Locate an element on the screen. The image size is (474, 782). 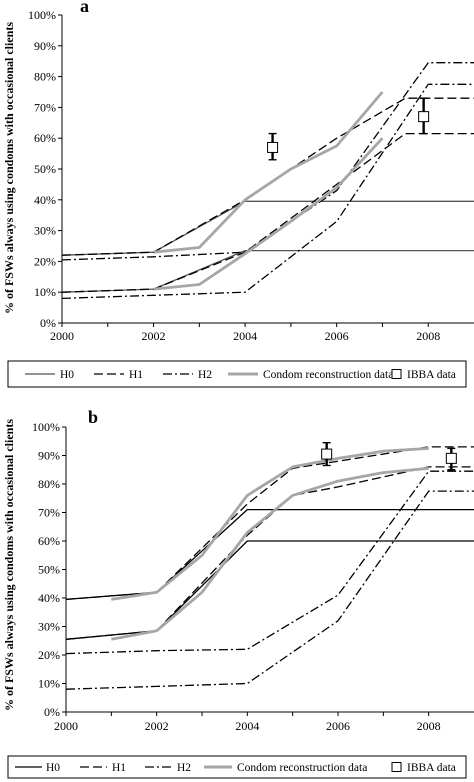
legend-b-h0-label: H0 is located at coordinates (53, 768).